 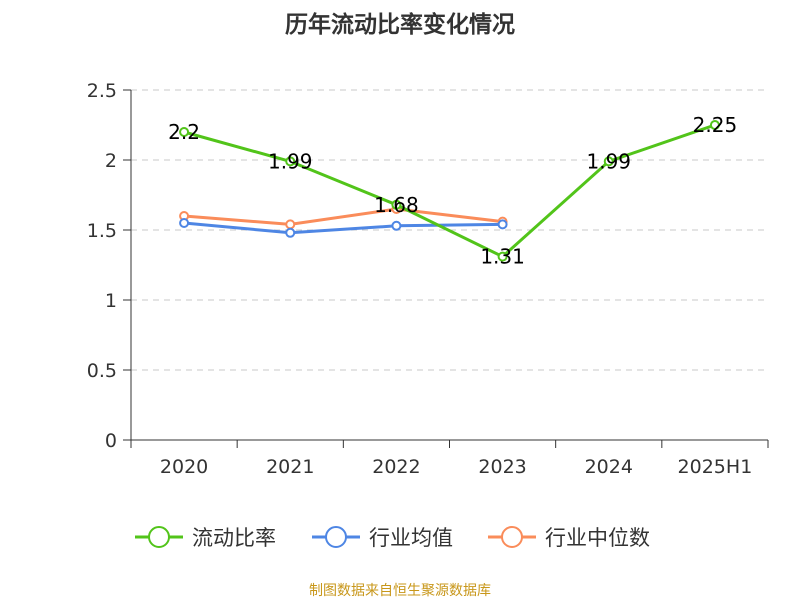 What do you see at coordinates (111, 301) in the screenshot?
I see `y-tick-label: 1` at bounding box center [111, 301].